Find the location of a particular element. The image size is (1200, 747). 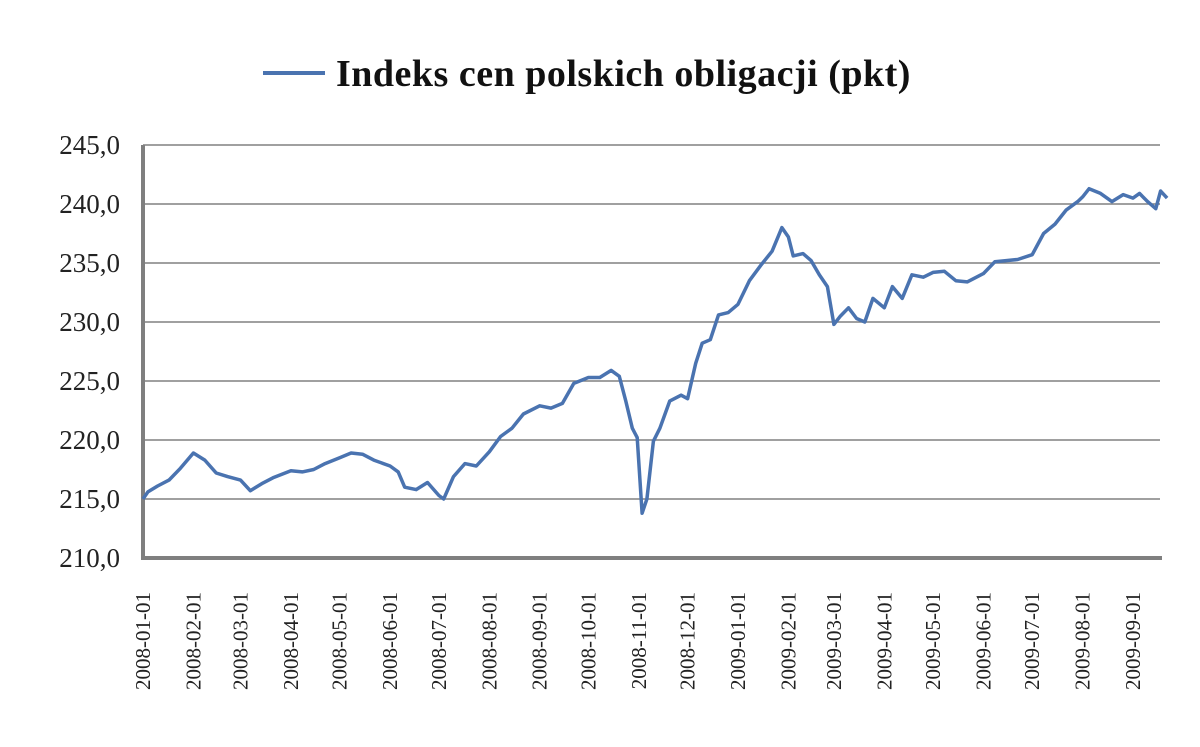

y-tick-label: 220,0 is located at coordinates (89, 440).